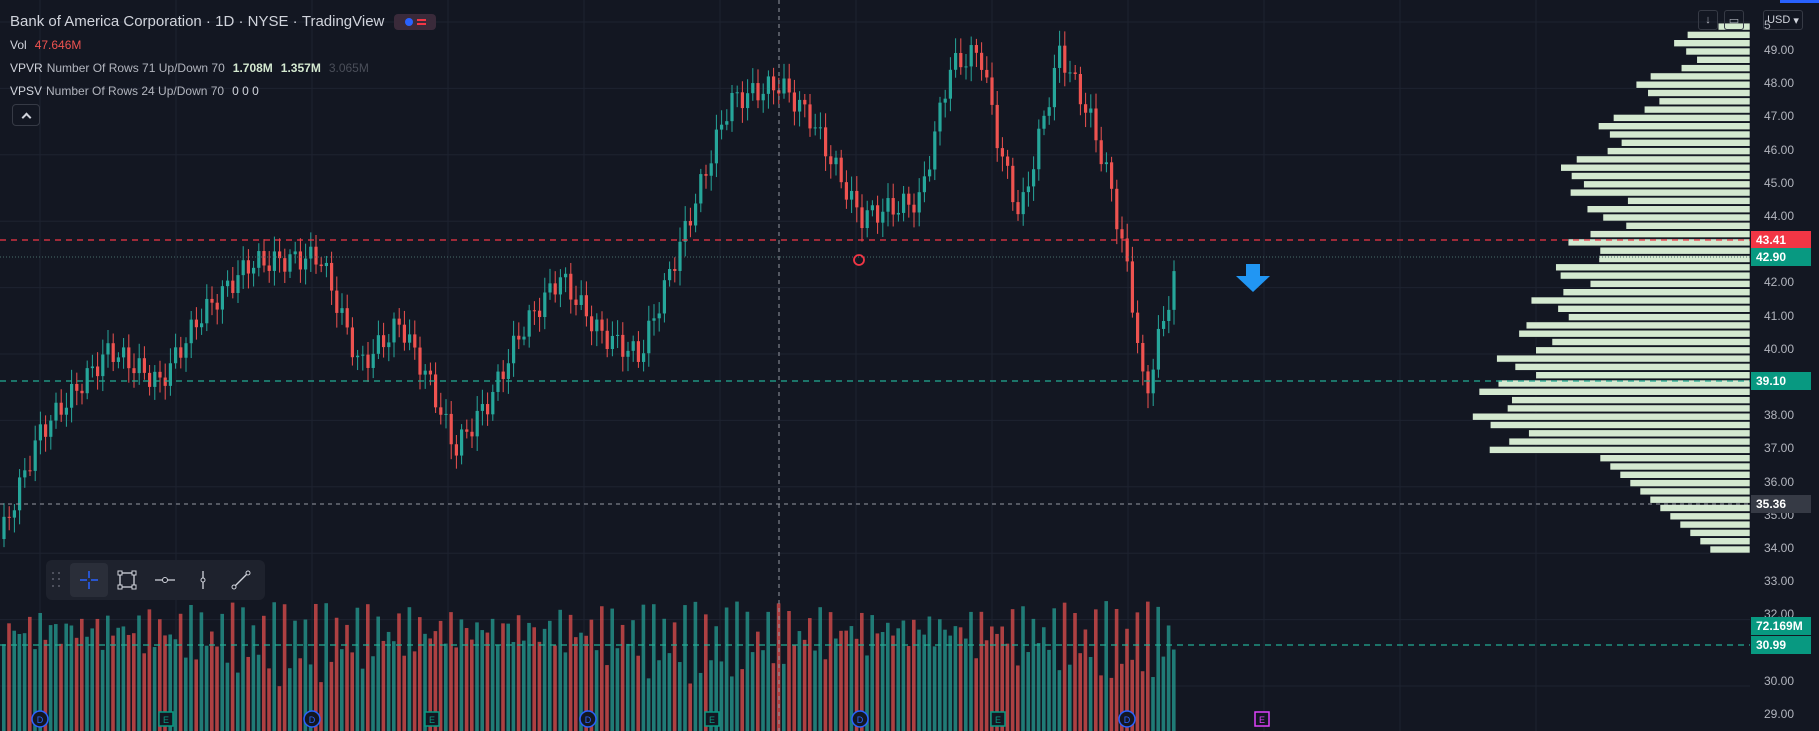  Describe the element at coordinates (245, 90) in the screenshot. I see `vpsv-values: 0 0 0` at that location.